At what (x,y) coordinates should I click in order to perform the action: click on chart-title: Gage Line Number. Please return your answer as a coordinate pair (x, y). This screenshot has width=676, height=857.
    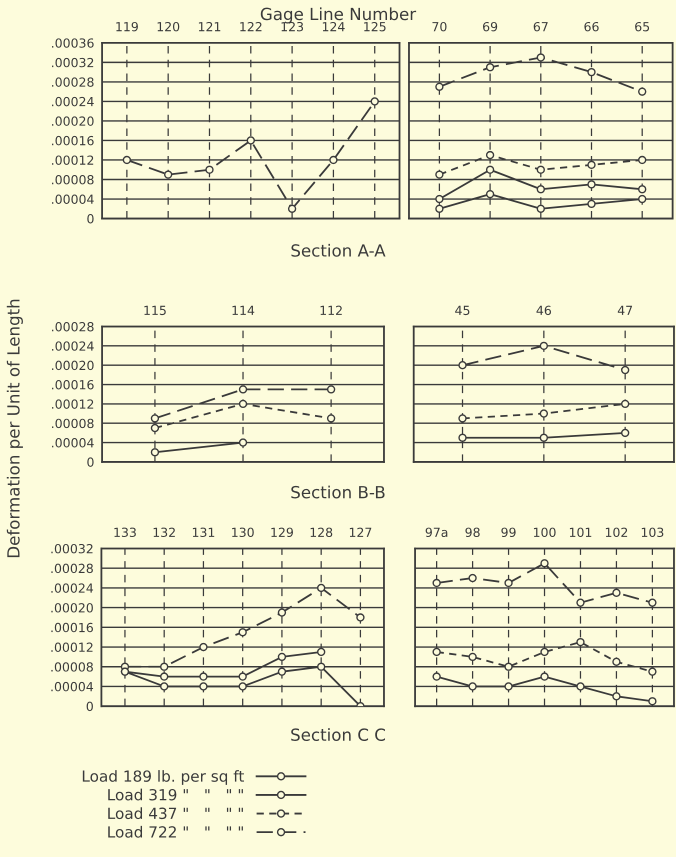
    Looking at the image, I should click on (338, 15).